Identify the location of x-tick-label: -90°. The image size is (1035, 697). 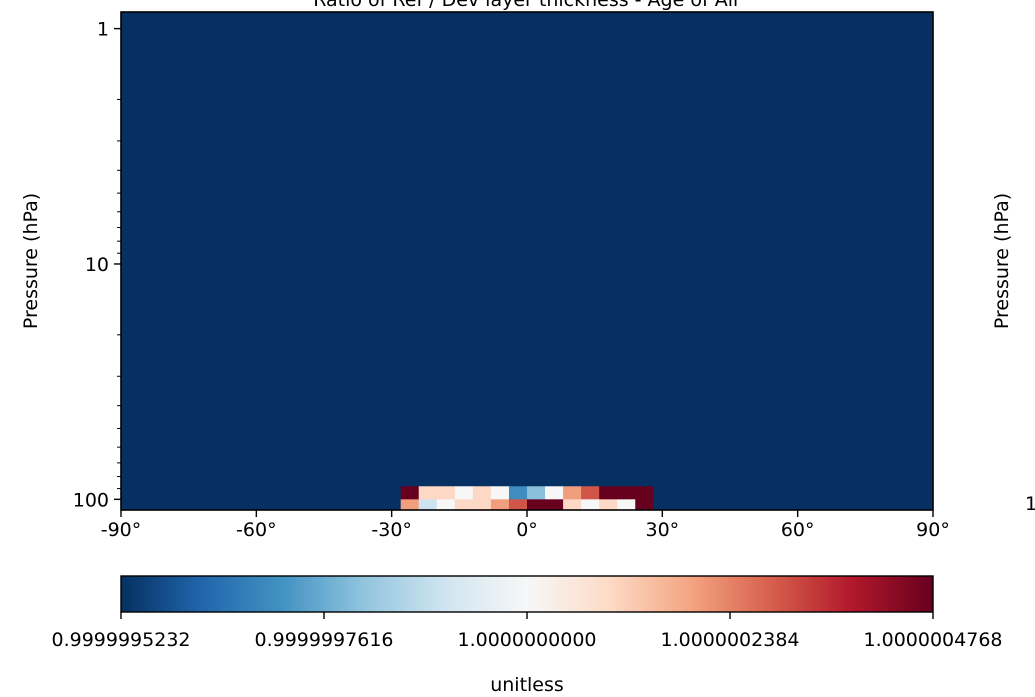
(121, 530).